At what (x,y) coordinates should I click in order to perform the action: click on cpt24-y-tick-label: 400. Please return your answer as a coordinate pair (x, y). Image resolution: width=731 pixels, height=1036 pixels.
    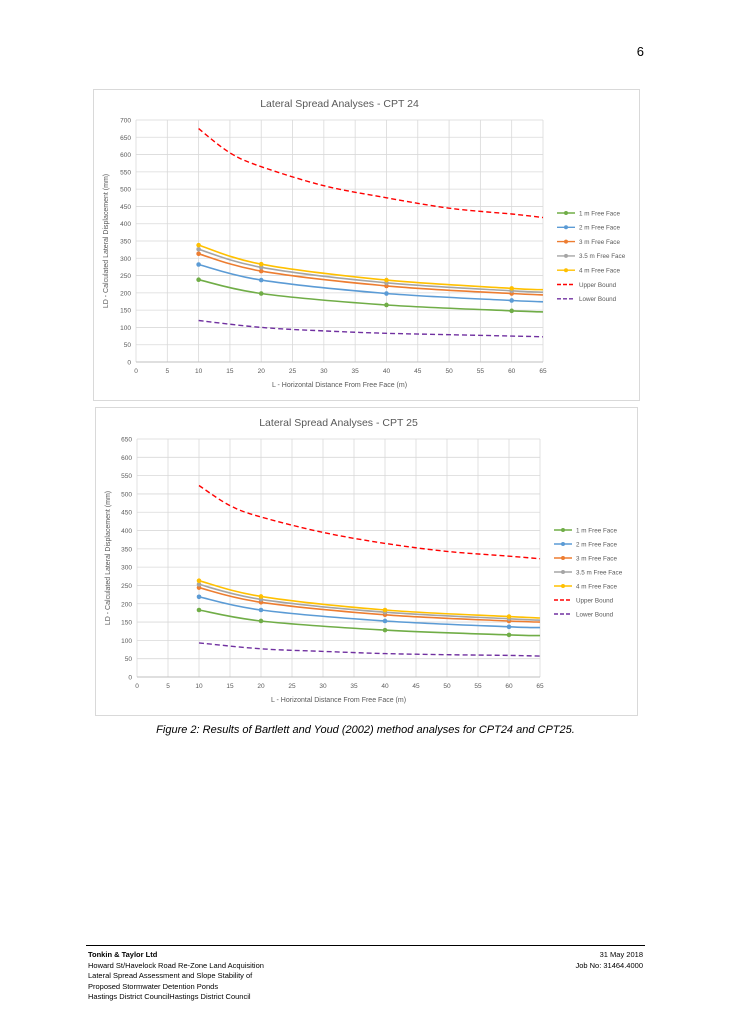
    Looking at the image, I should click on (125, 224).